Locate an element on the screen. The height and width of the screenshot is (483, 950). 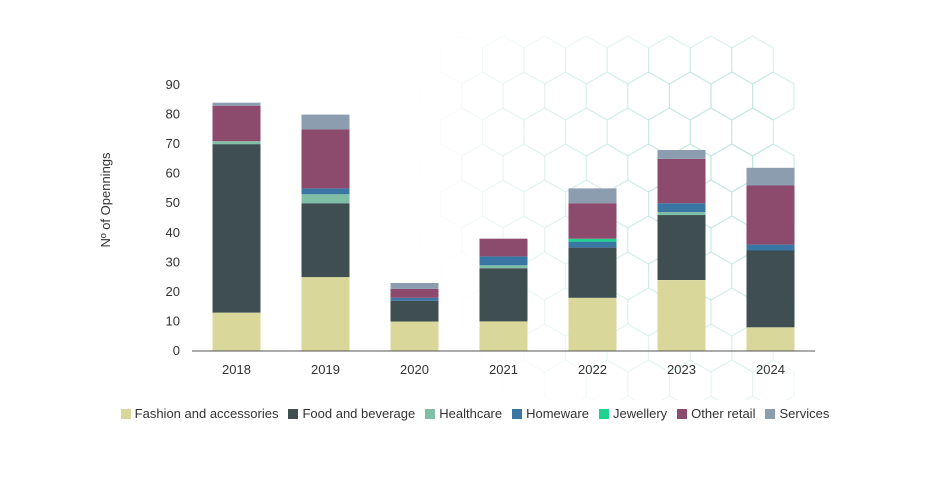
y-tick-label: 40 is located at coordinates (173, 232).